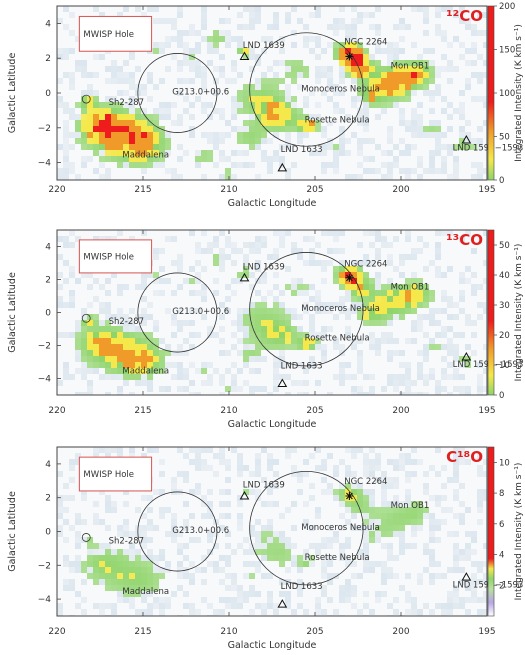 The width and height of the screenshot is (525, 655). I want to click on annotation-label: G213.0+00.6, so click(200, 93).